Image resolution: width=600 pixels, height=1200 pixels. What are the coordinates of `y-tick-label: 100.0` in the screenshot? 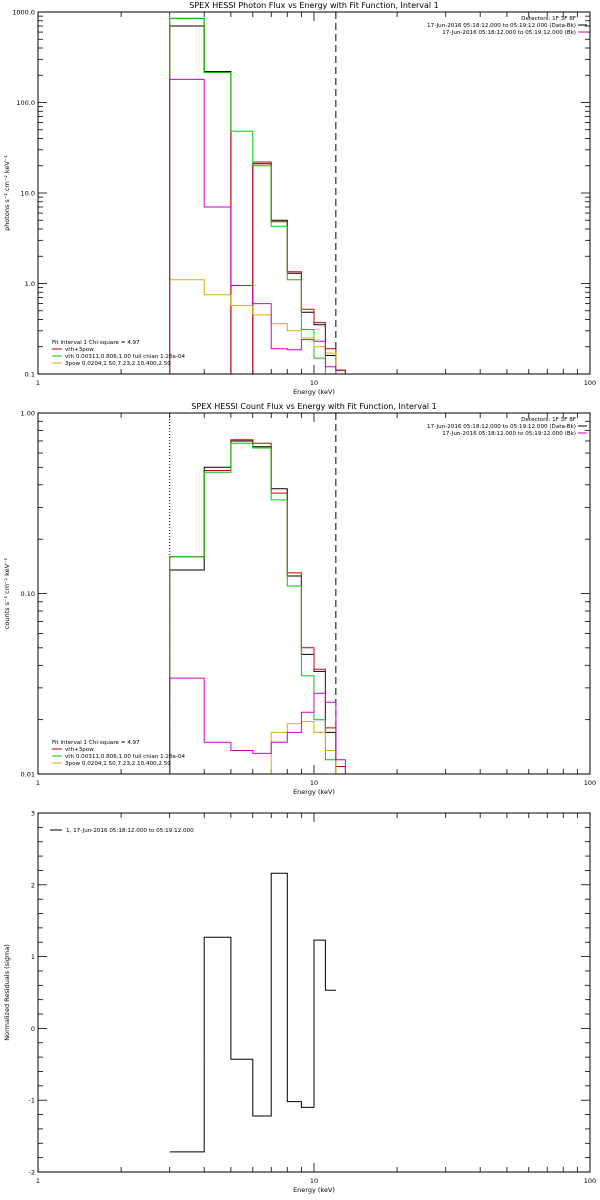 It's located at (25, 103).